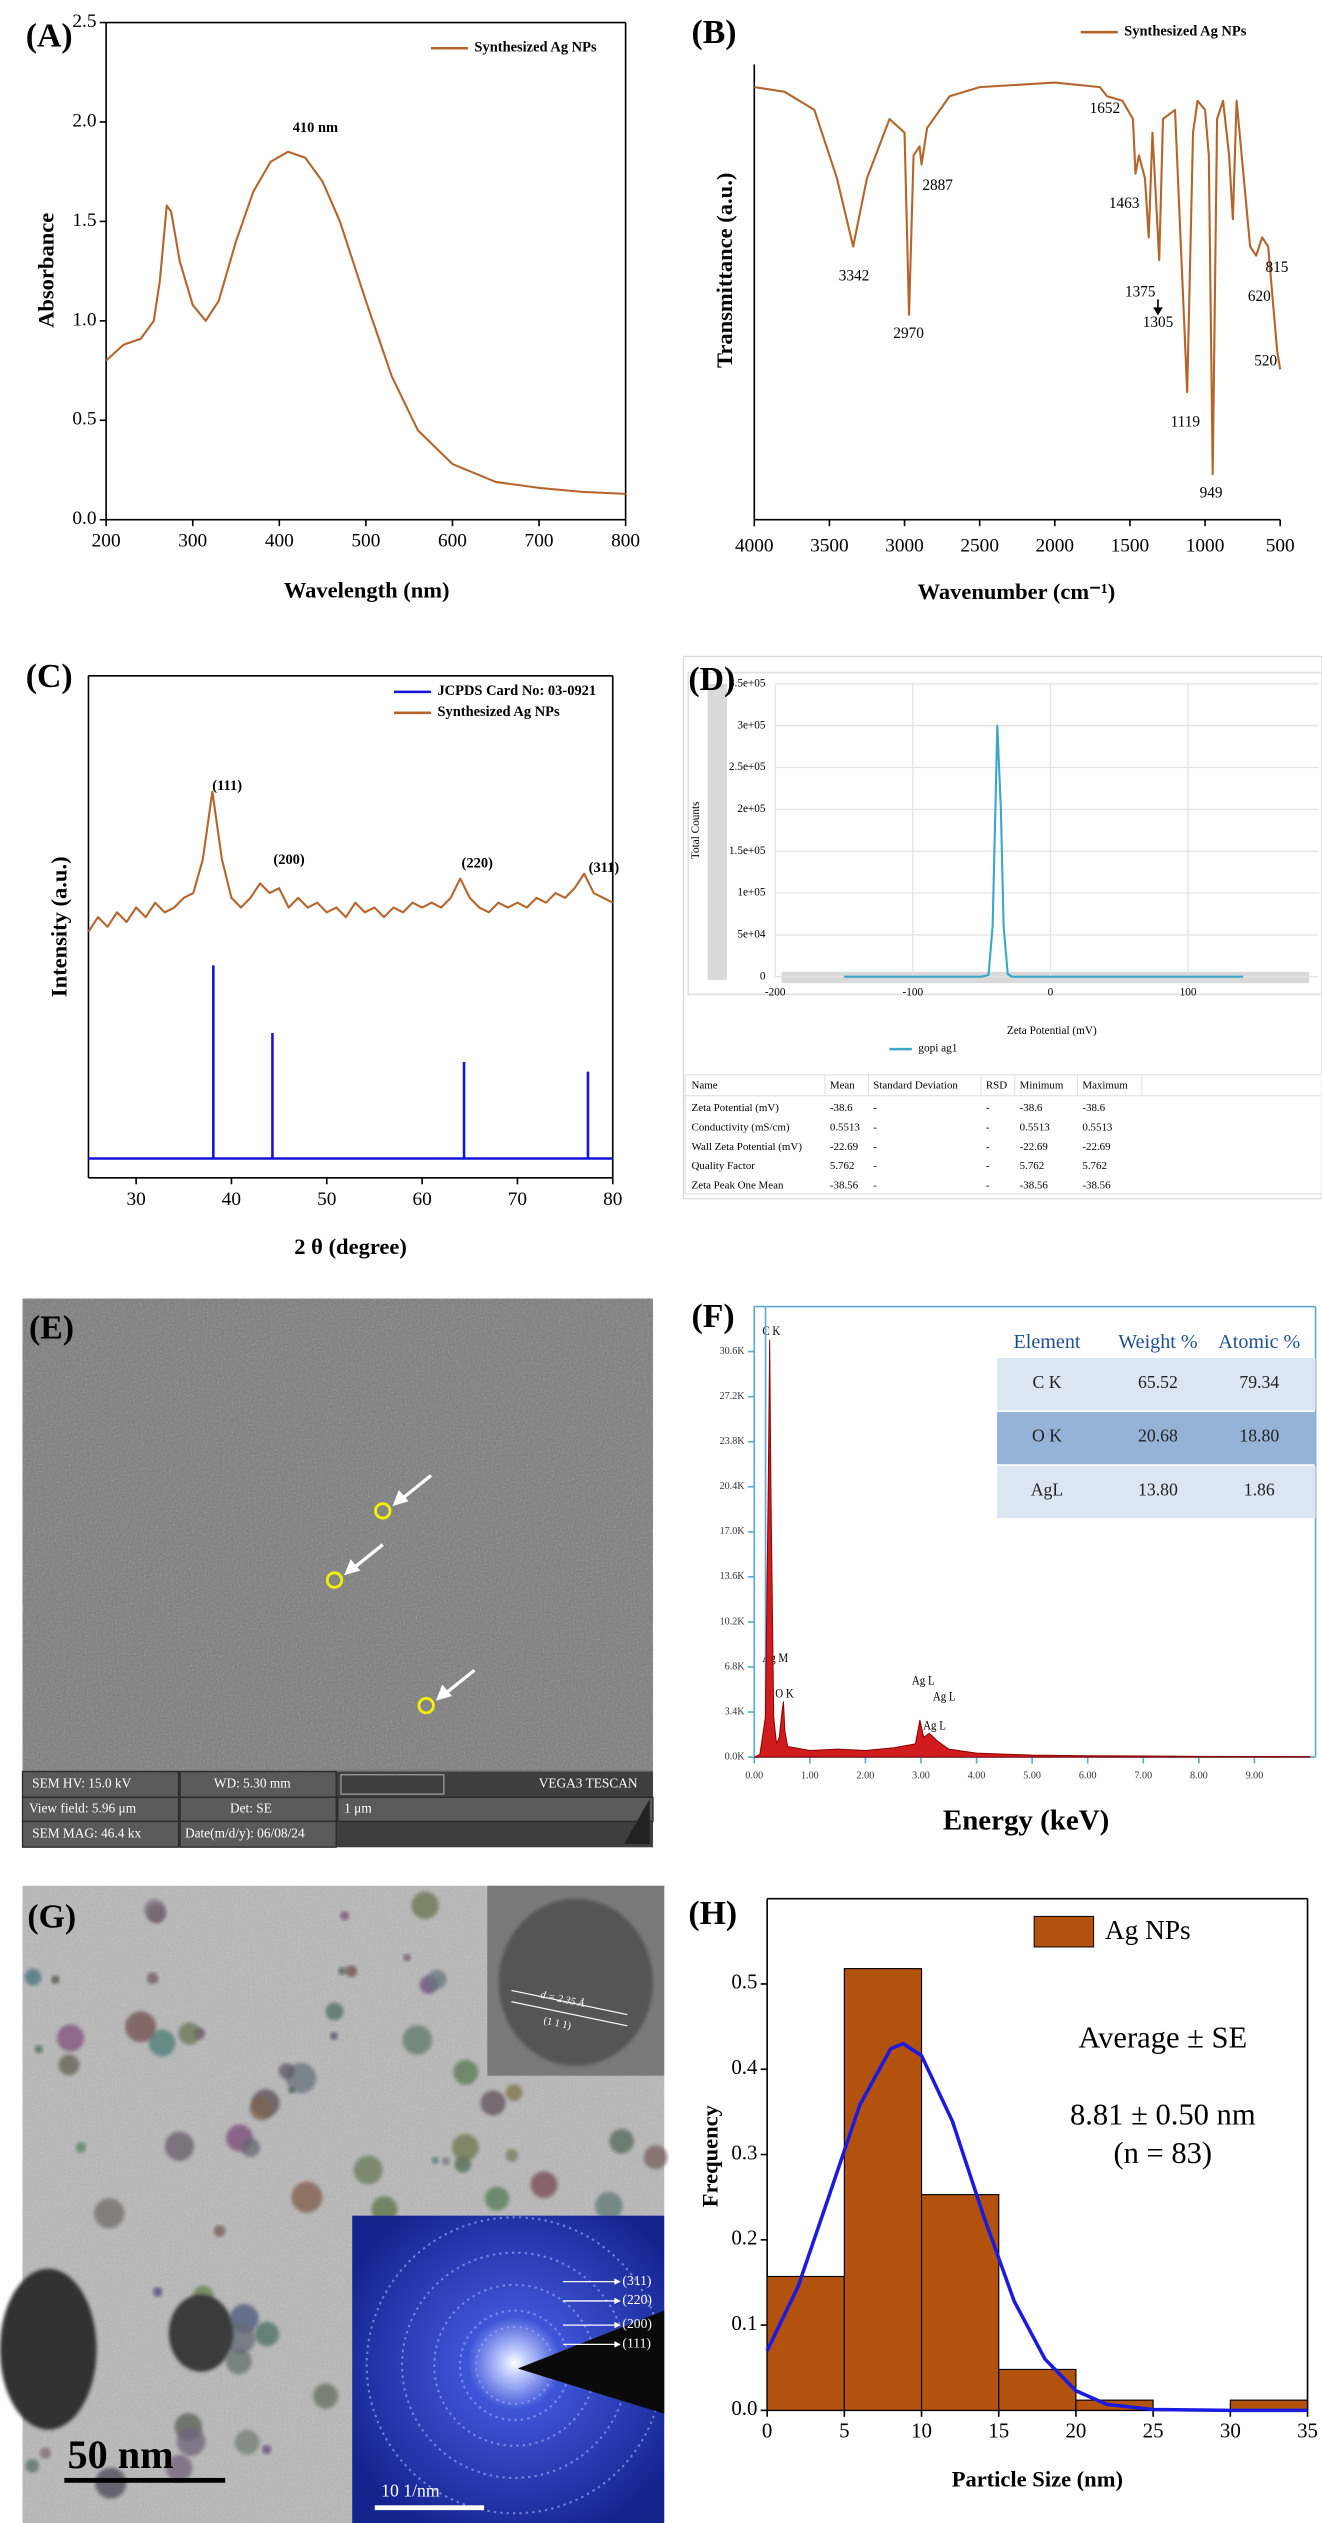 This screenshot has width=1322, height=2523. Describe the element at coordinates (1017, 591) in the screenshot. I see `x-axis-label: Wavenumber (cm⁻¹)` at that location.